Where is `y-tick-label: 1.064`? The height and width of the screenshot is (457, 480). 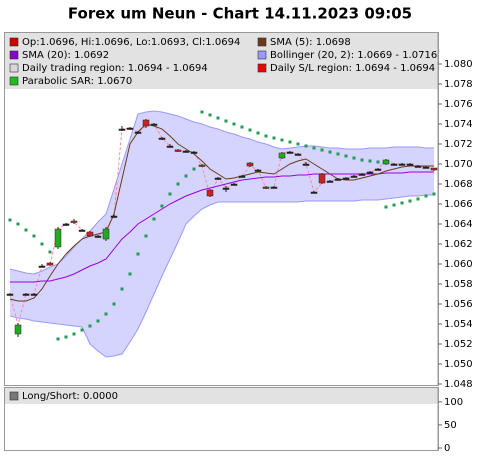
y-tick-label: 1.064 is located at coordinates (458, 224).